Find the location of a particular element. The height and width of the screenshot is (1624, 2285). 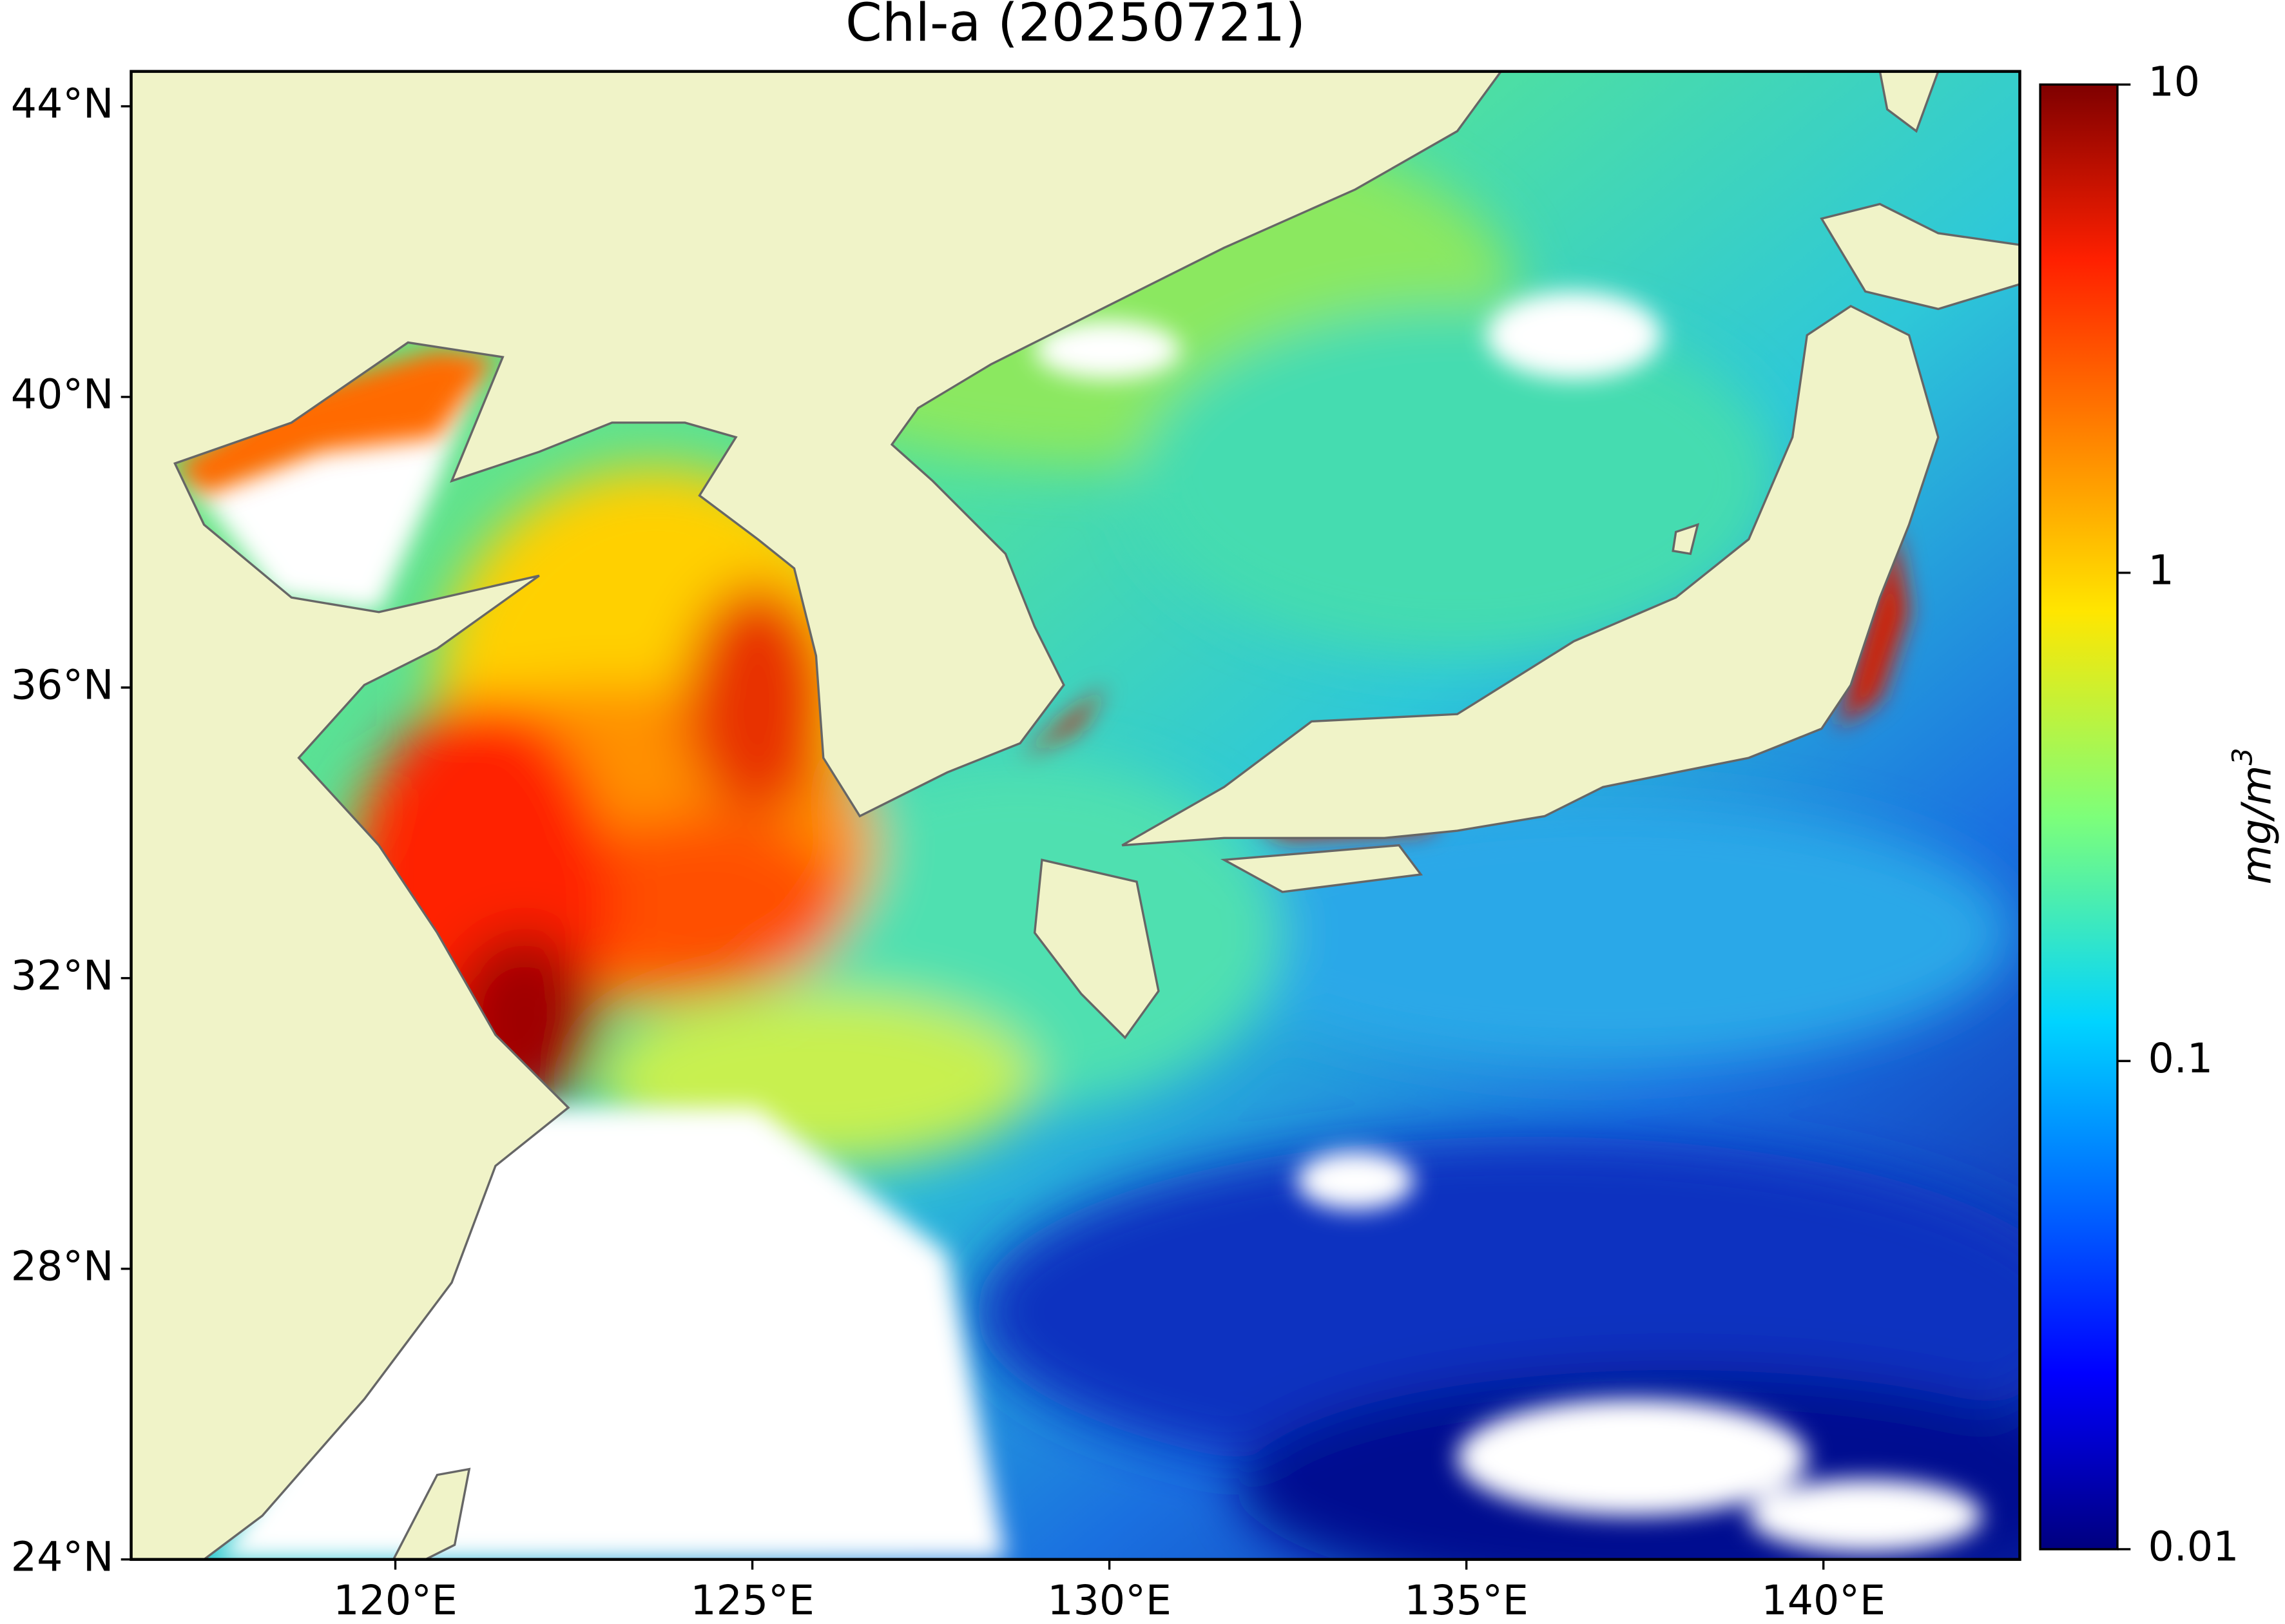

x-tick-label: 120°E is located at coordinates (395, 1600).